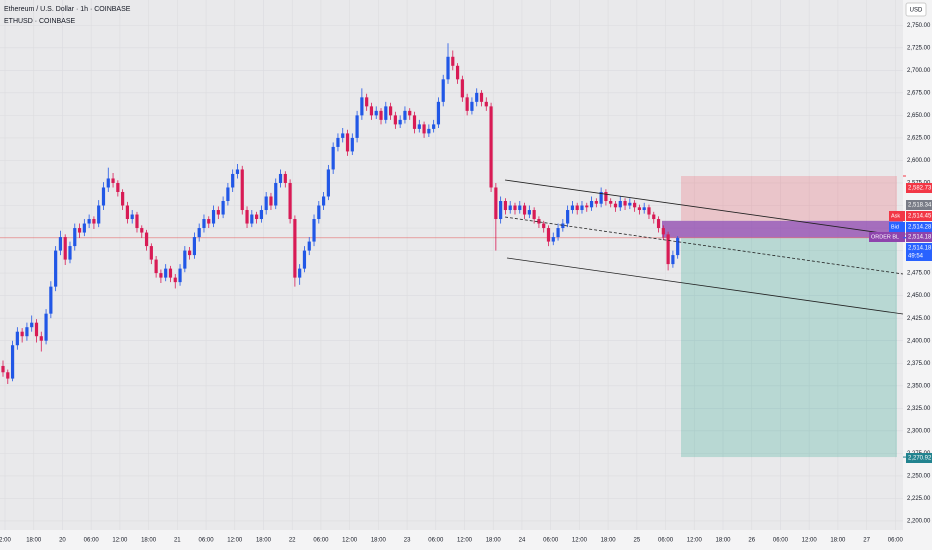 This screenshot has width=932, height=550. Describe the element at coordinates (919, 386) in the screenshot. I see `y-tick-label: 2,350.00` at that location.